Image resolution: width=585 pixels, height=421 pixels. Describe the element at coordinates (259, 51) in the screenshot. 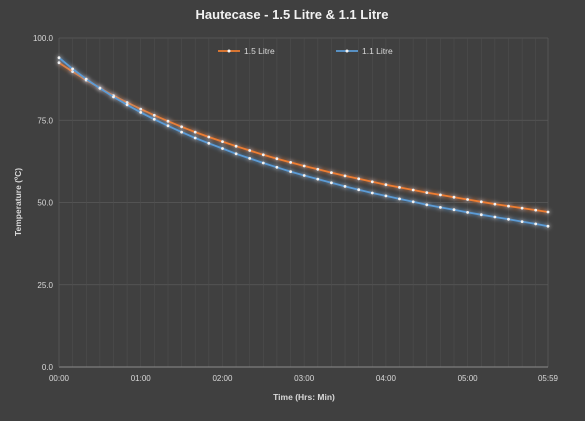

I see `legend-label: 1.5 Litre` at that location.